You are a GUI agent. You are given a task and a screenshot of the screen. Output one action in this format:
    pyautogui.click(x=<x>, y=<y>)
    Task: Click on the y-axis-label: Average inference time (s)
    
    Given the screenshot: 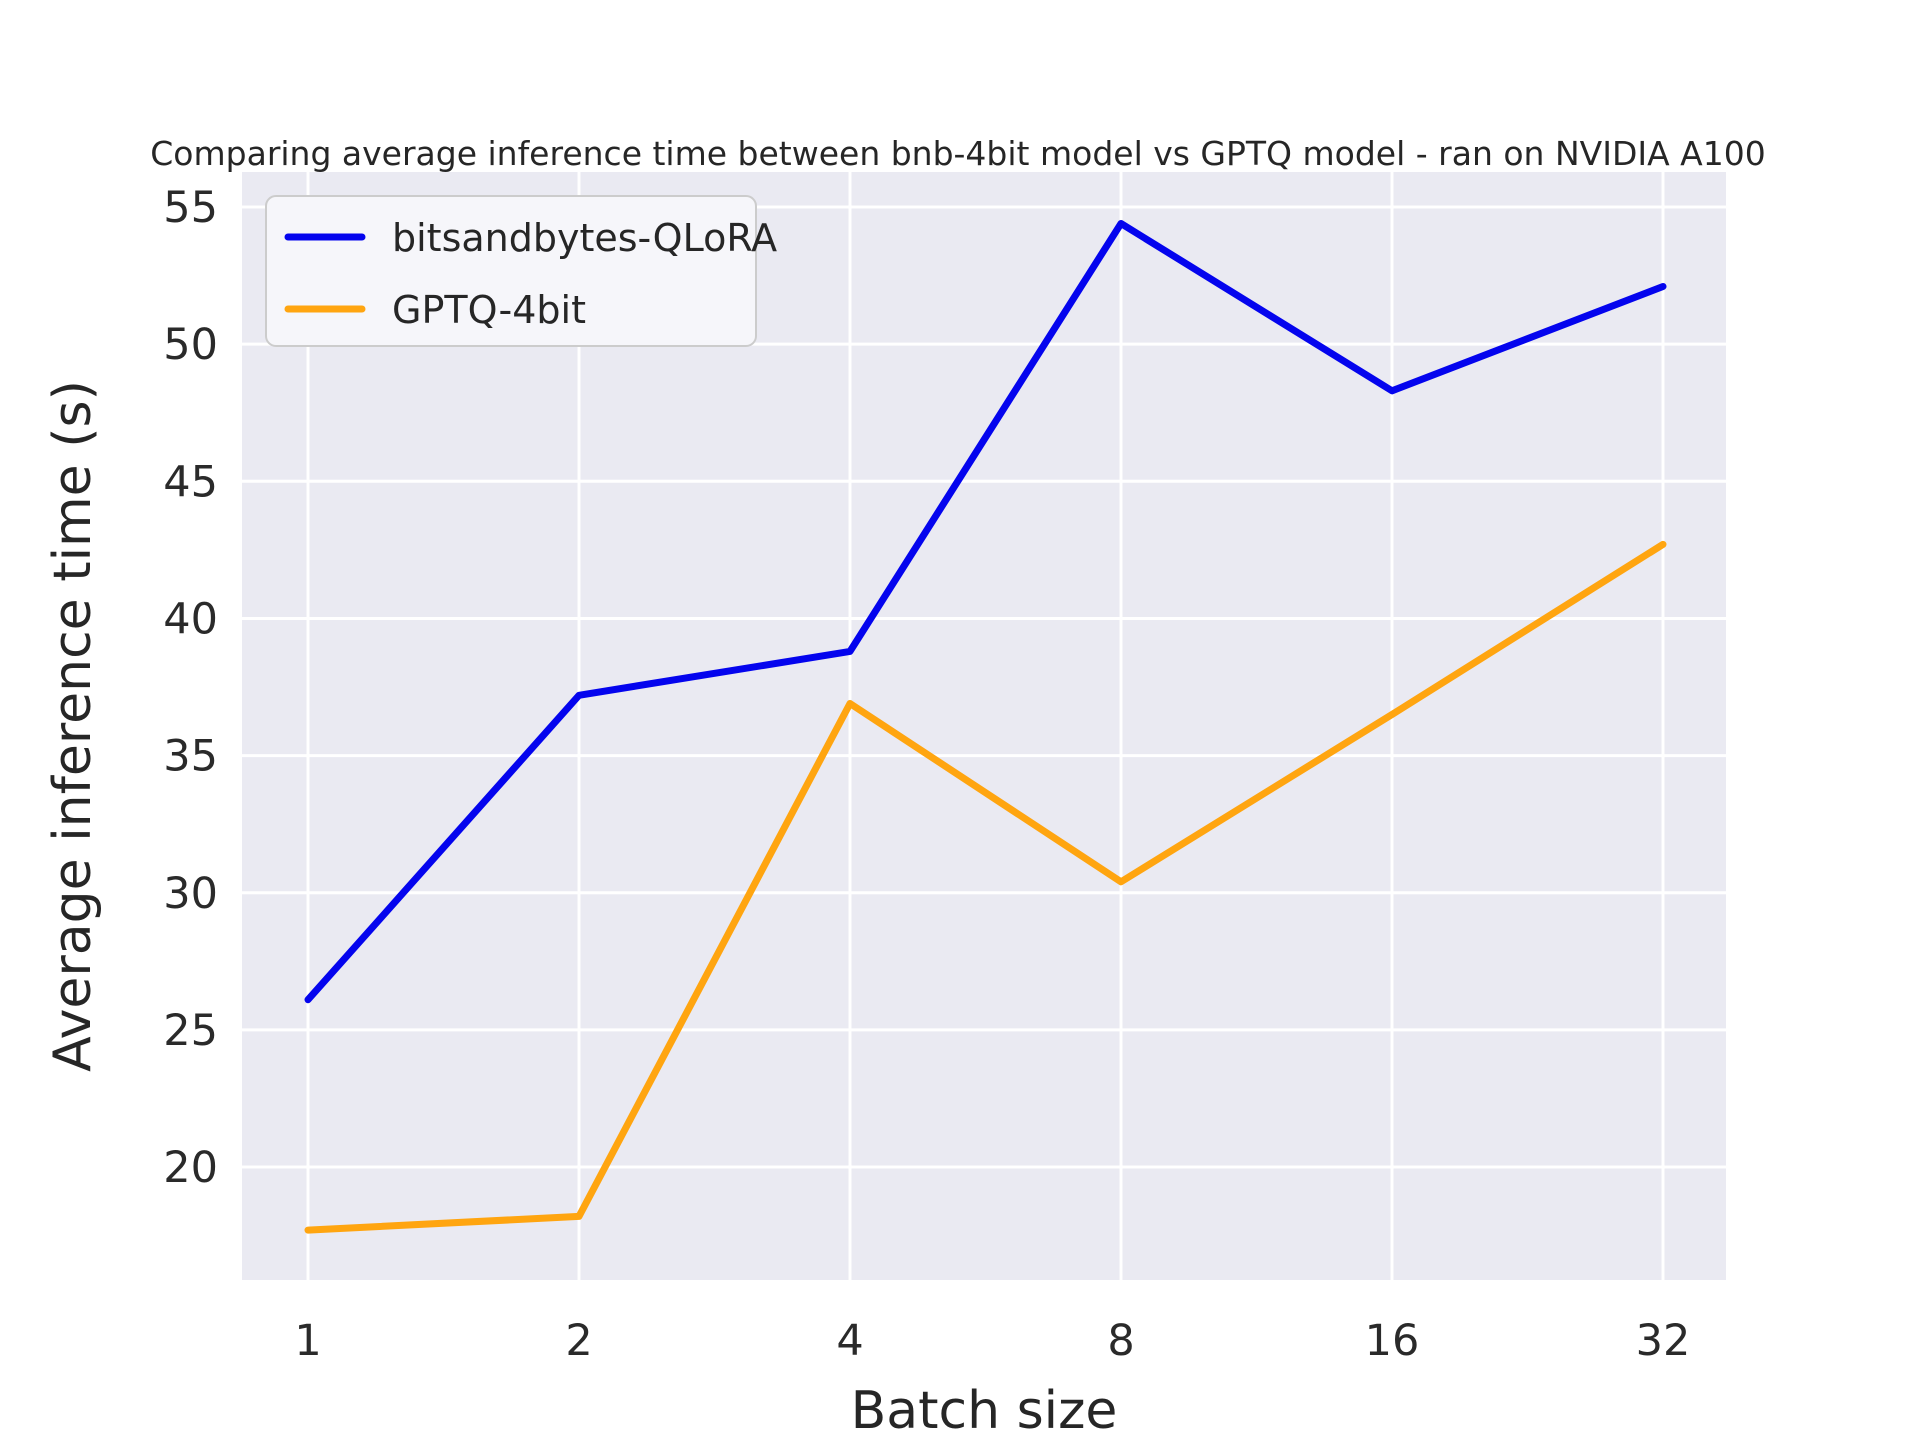 What is the action you would take?
    pyautogui.click(x=73, y=726)
    